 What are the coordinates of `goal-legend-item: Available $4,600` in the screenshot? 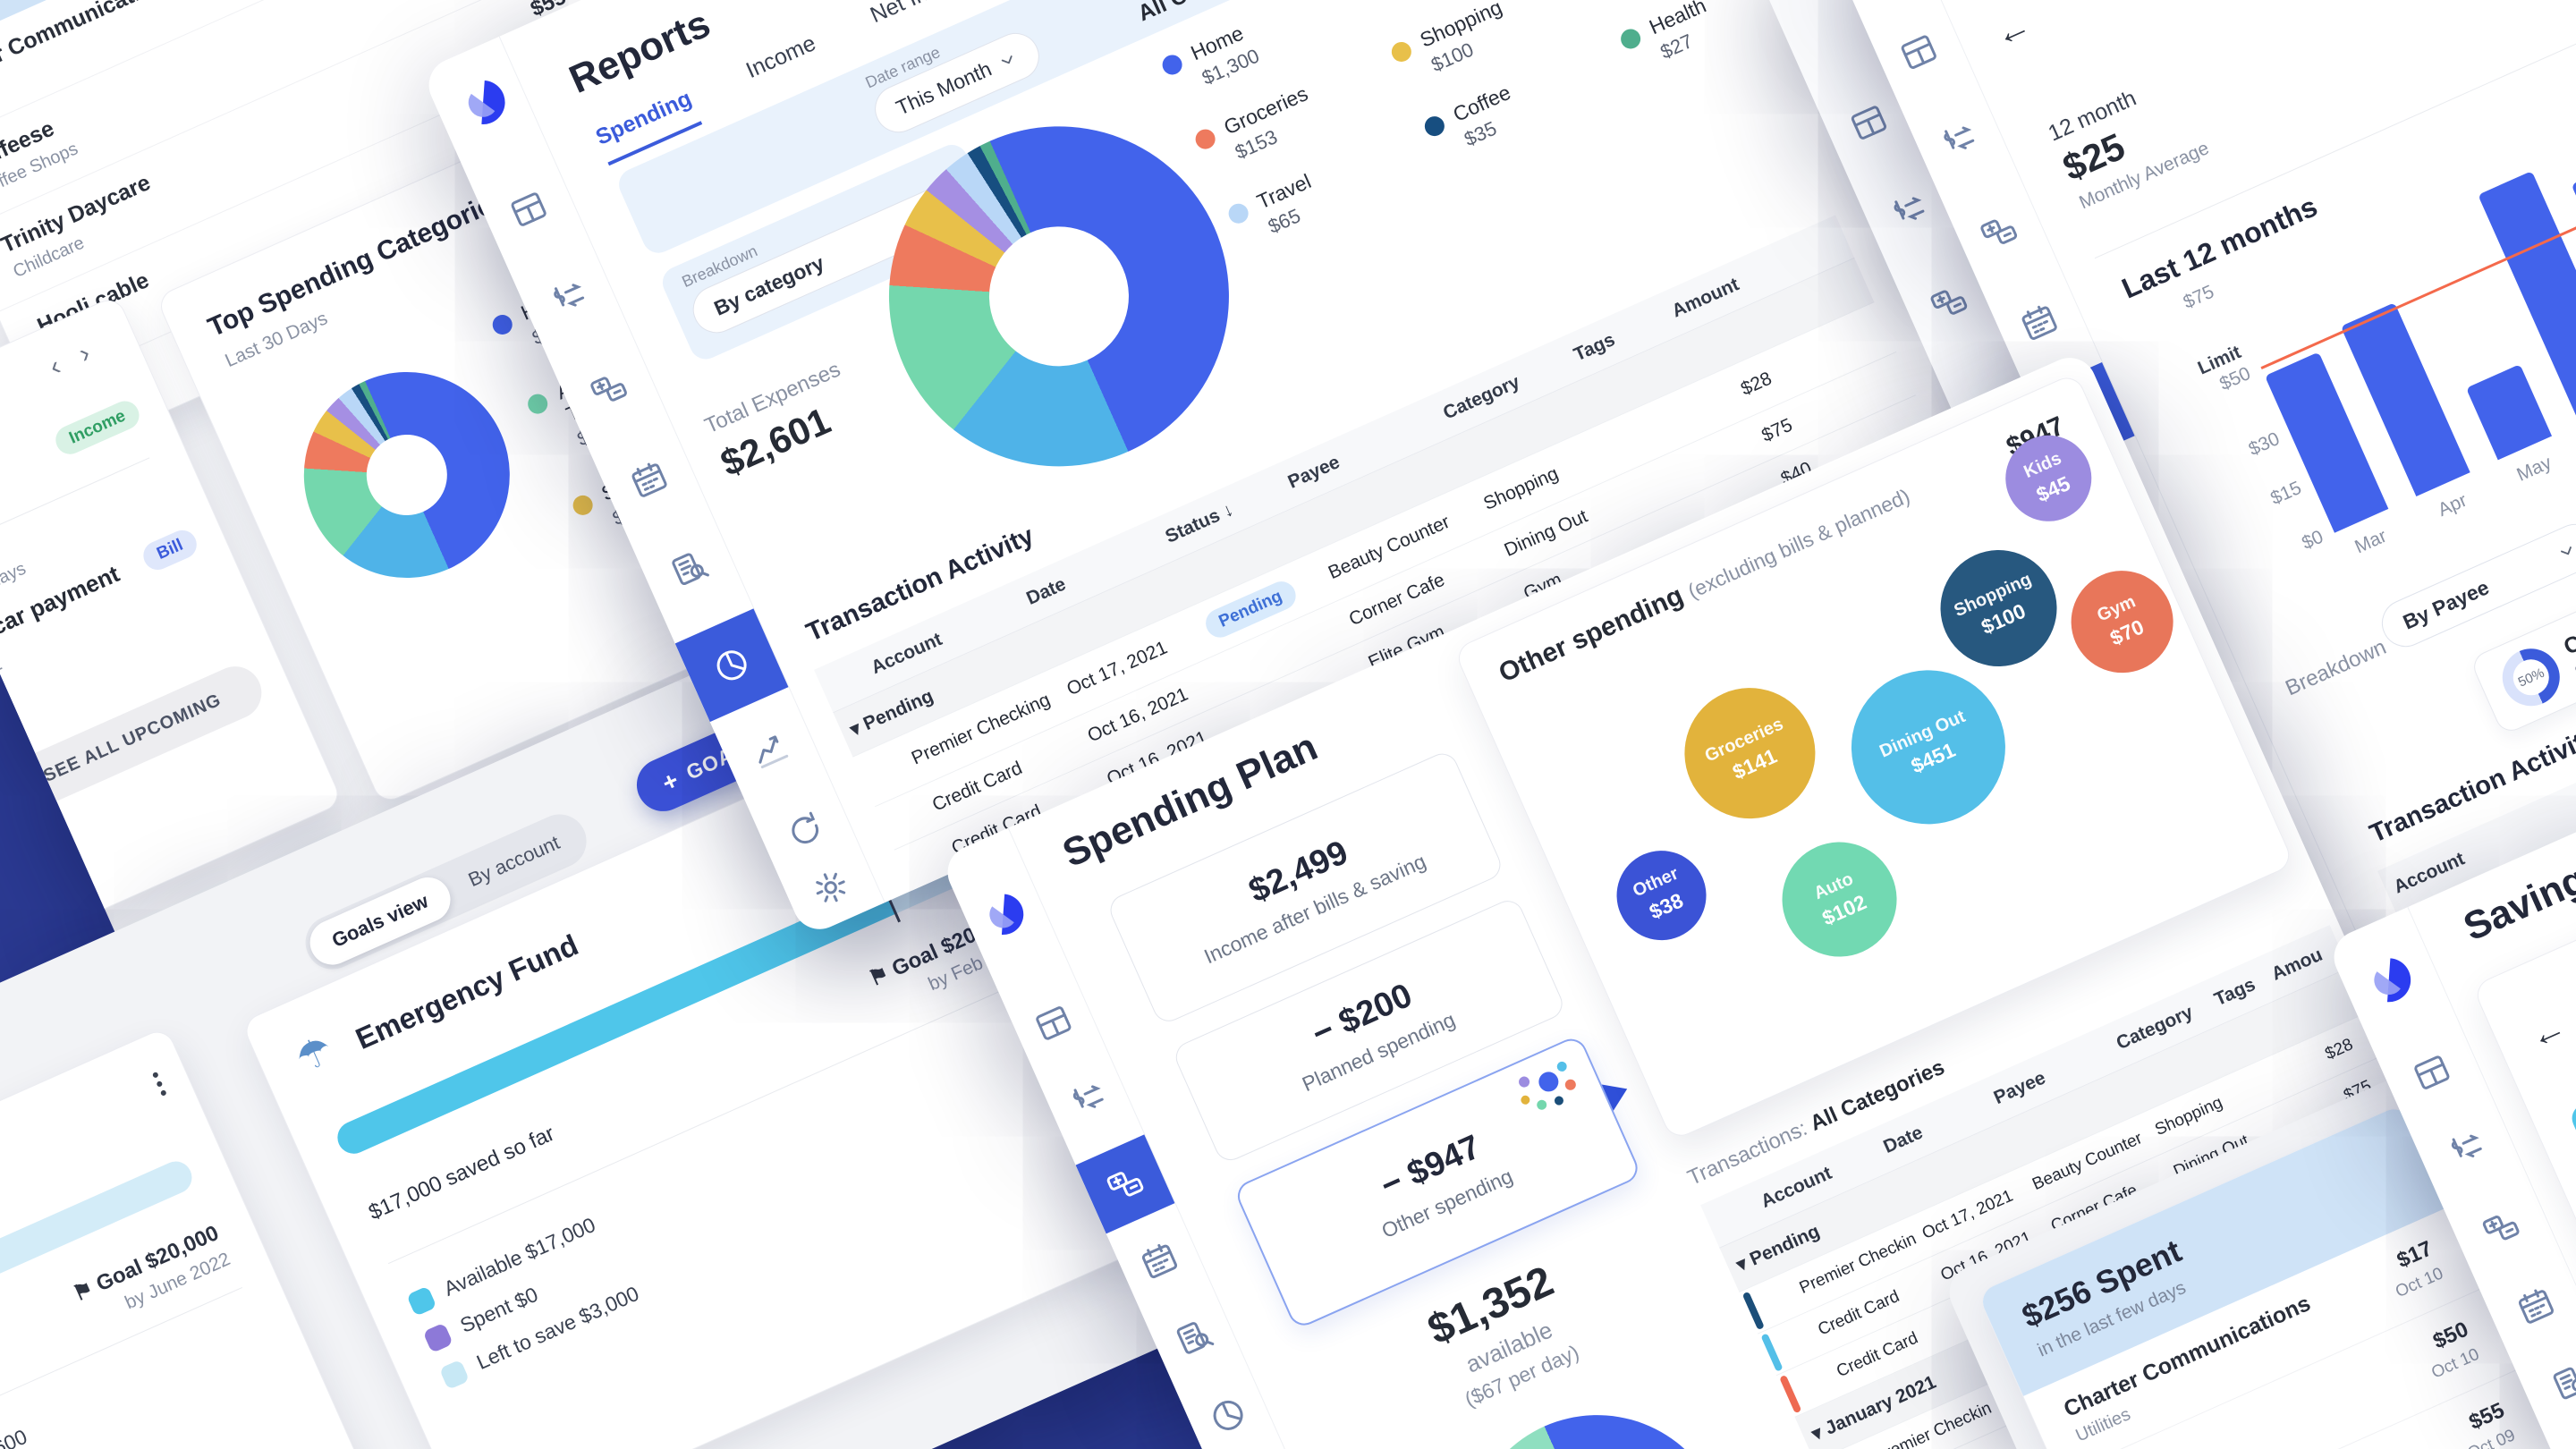 It's located at (15, 1437).